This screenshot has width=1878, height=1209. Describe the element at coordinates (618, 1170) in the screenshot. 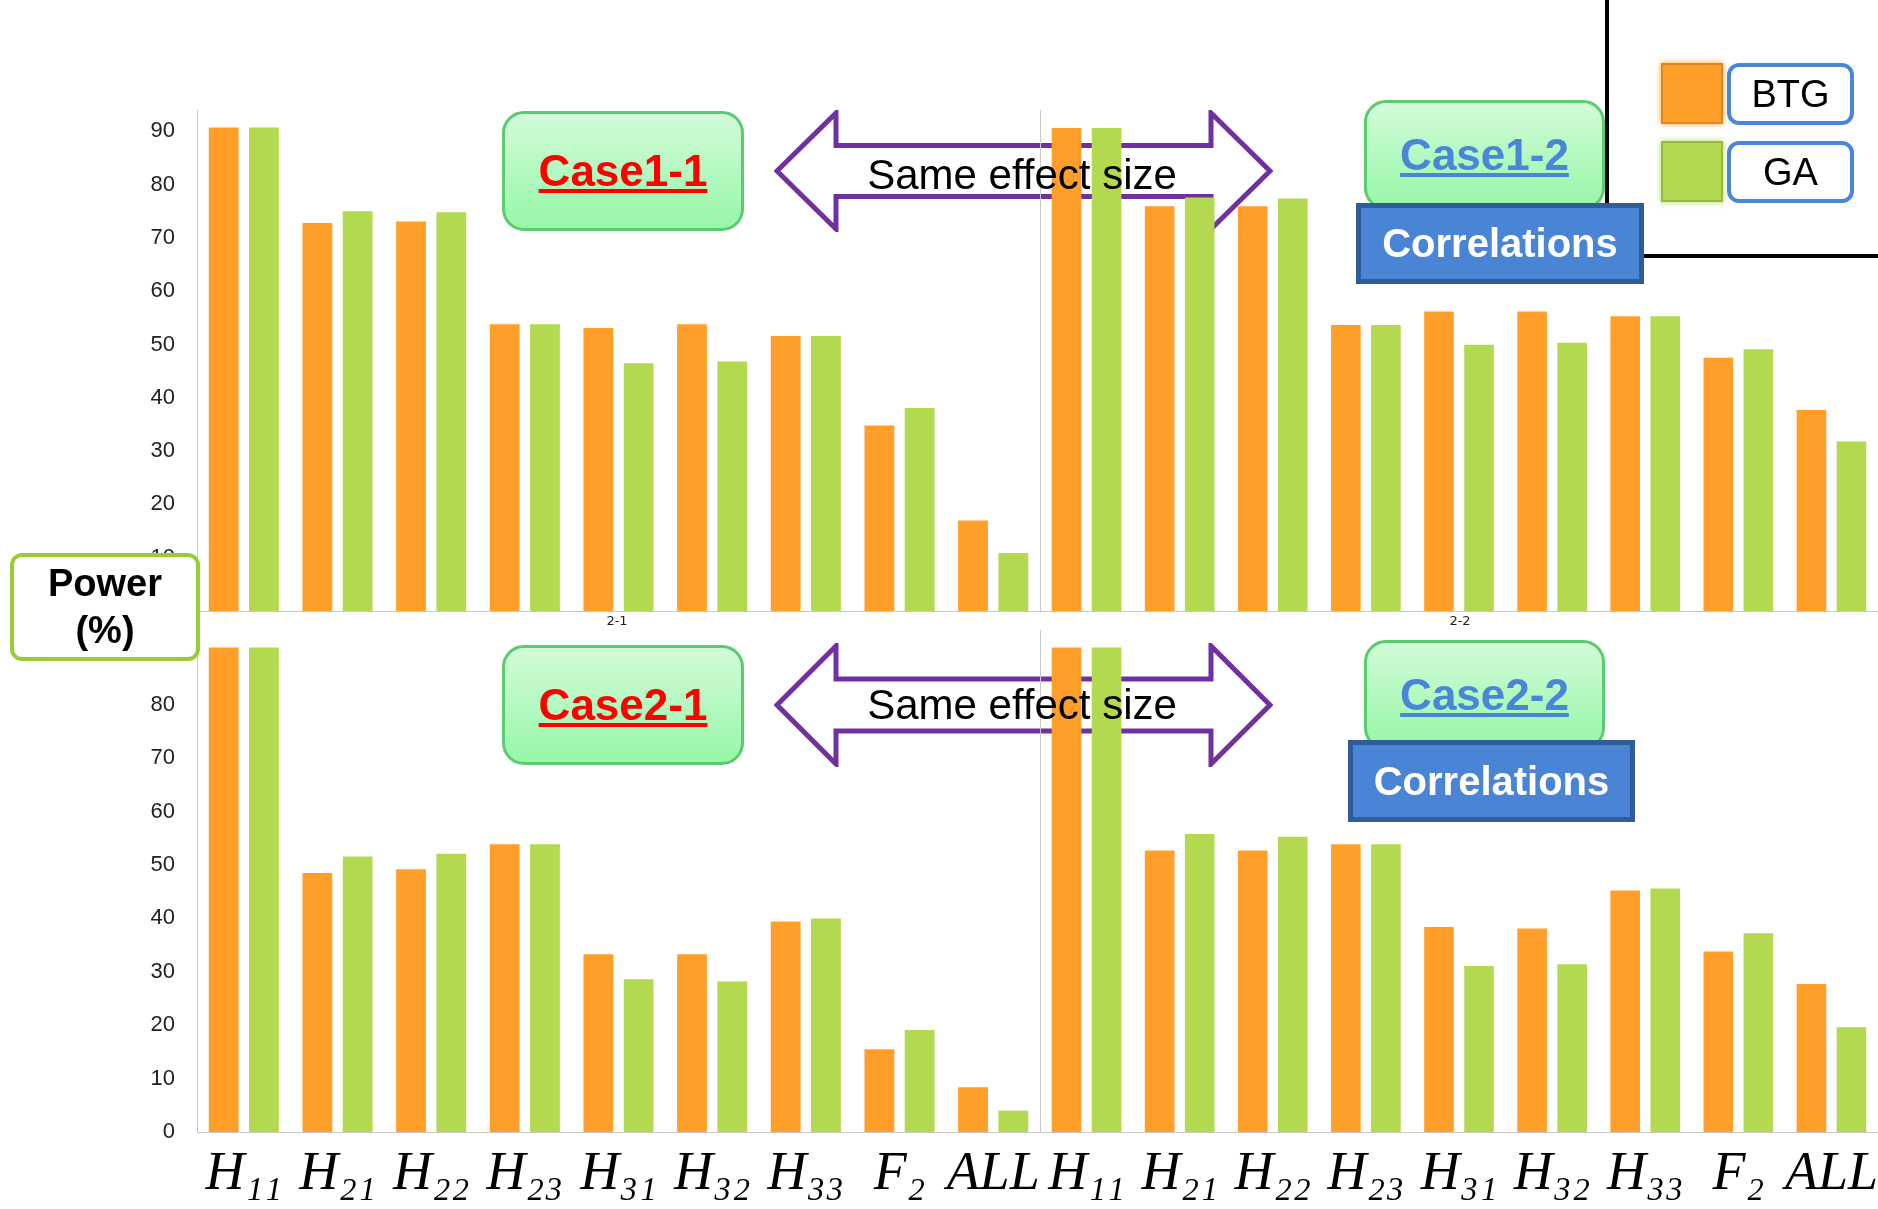

I see `x-tick-label: H₃₁` at that location.